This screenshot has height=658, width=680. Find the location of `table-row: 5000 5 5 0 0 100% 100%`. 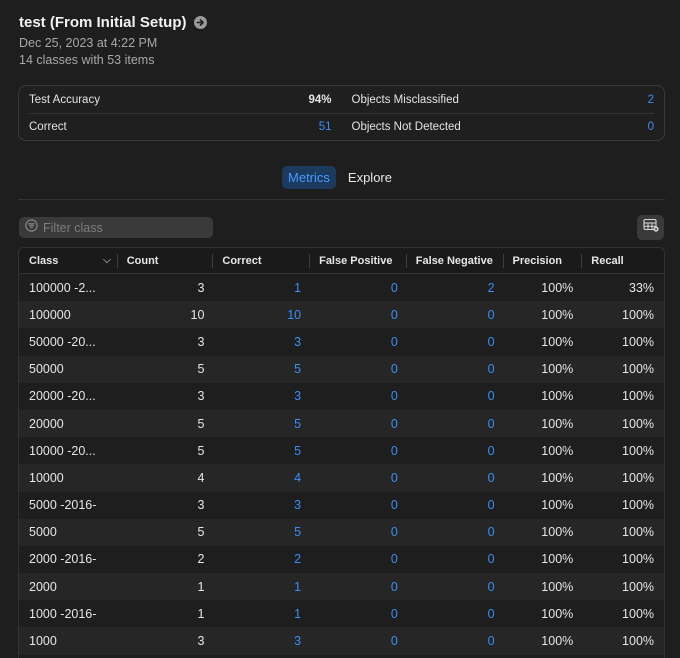

table-row: 5000 5 5 0 0 100% 100% is located at coordinates (341, 532).